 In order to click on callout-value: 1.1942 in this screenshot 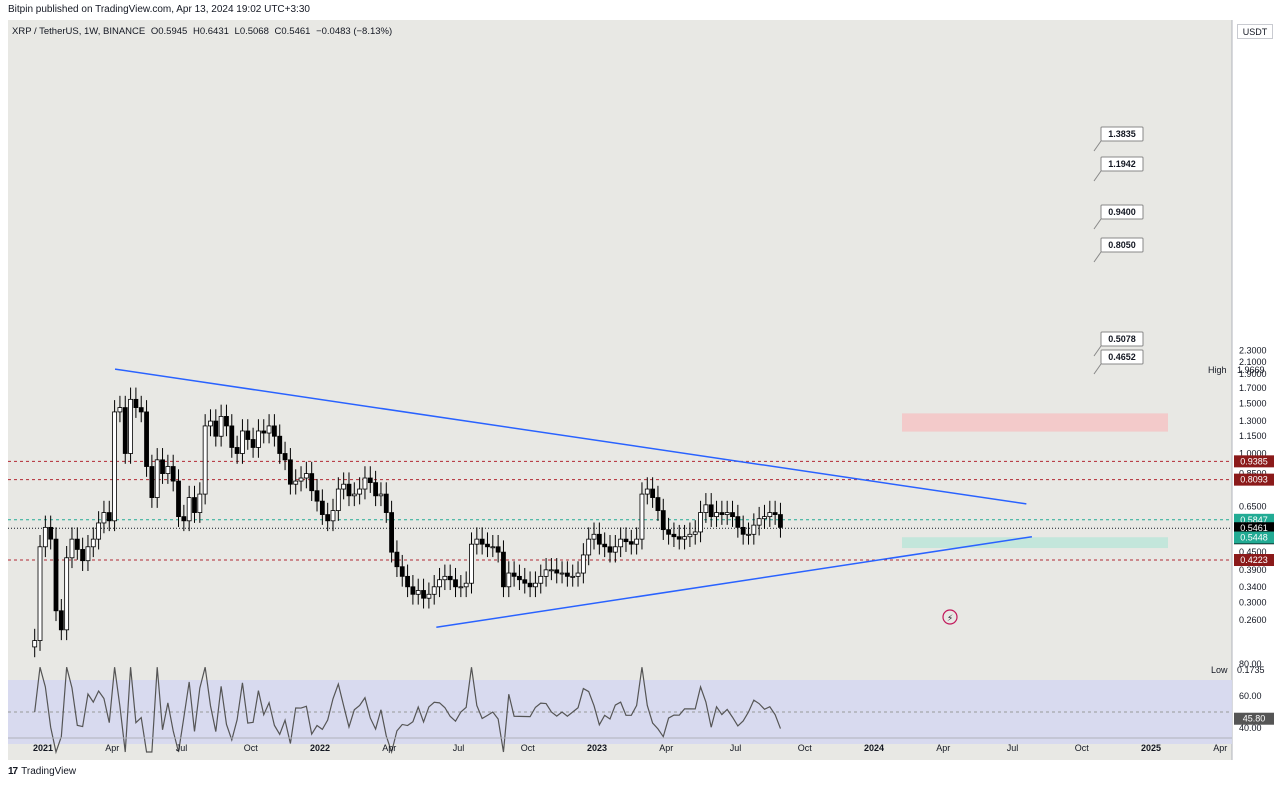, I will do `click(1122, 164)`.